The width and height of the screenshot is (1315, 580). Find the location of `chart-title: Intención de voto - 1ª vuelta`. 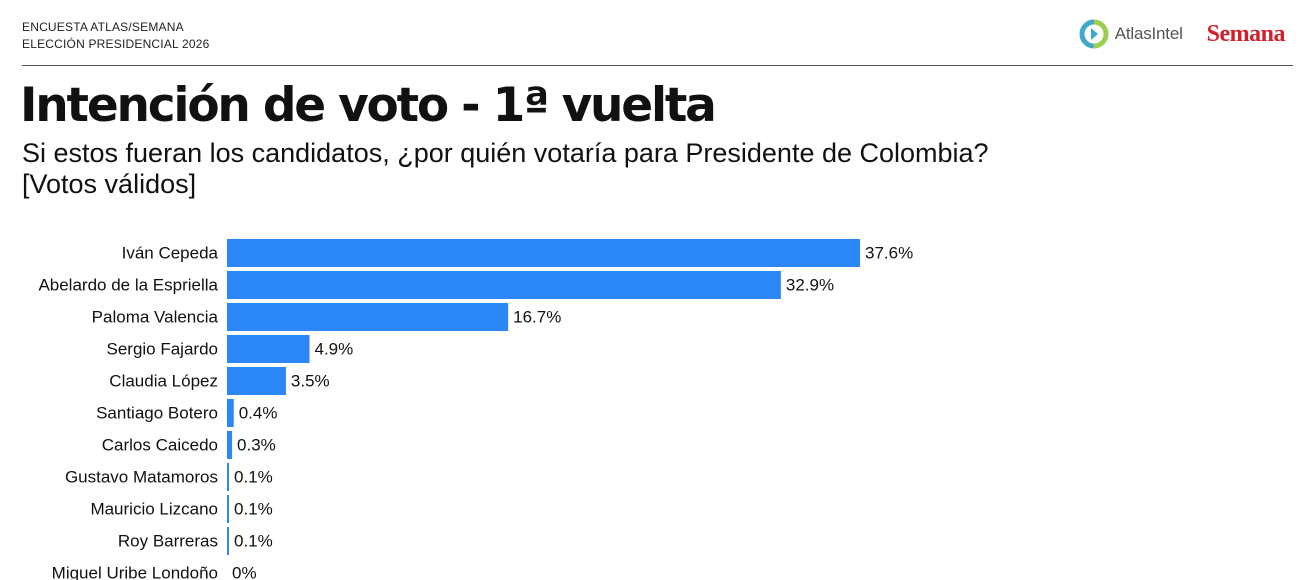

chart-title: Intención de voto - 1ª vuelta is located at coordinates (368, 105).